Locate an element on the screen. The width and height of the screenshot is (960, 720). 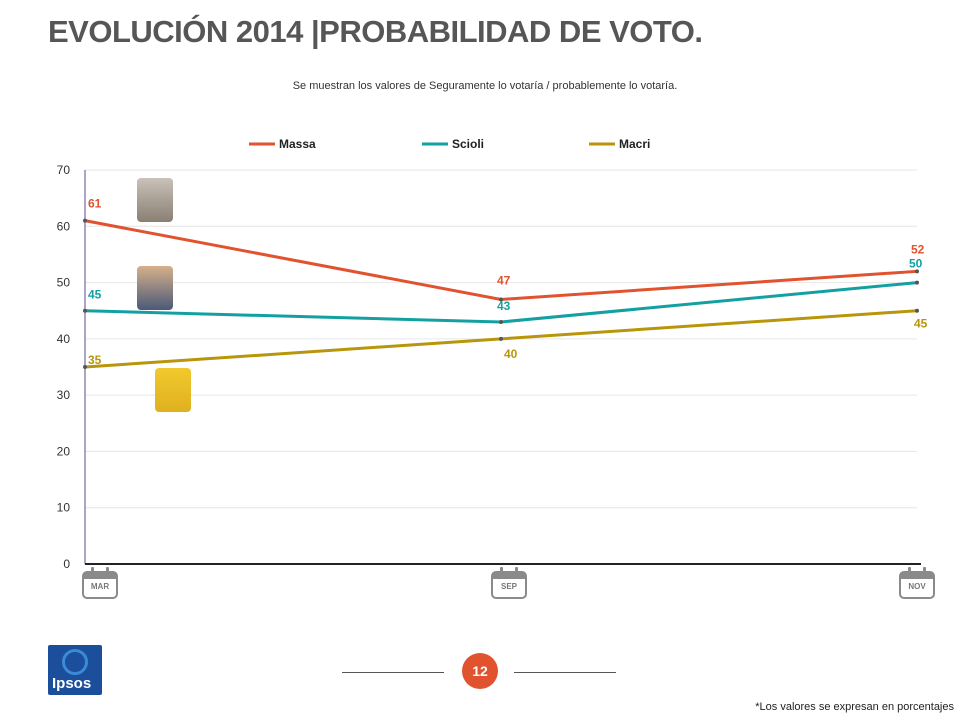
logo-text: Ipsos is located at coordinates (72, 683).